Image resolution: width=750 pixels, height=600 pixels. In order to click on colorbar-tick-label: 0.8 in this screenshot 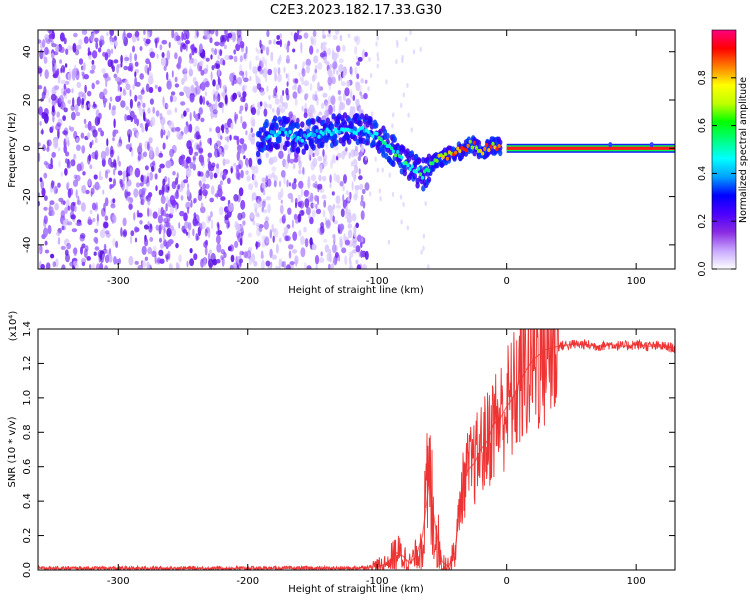, I will do `click(702, 77)`.